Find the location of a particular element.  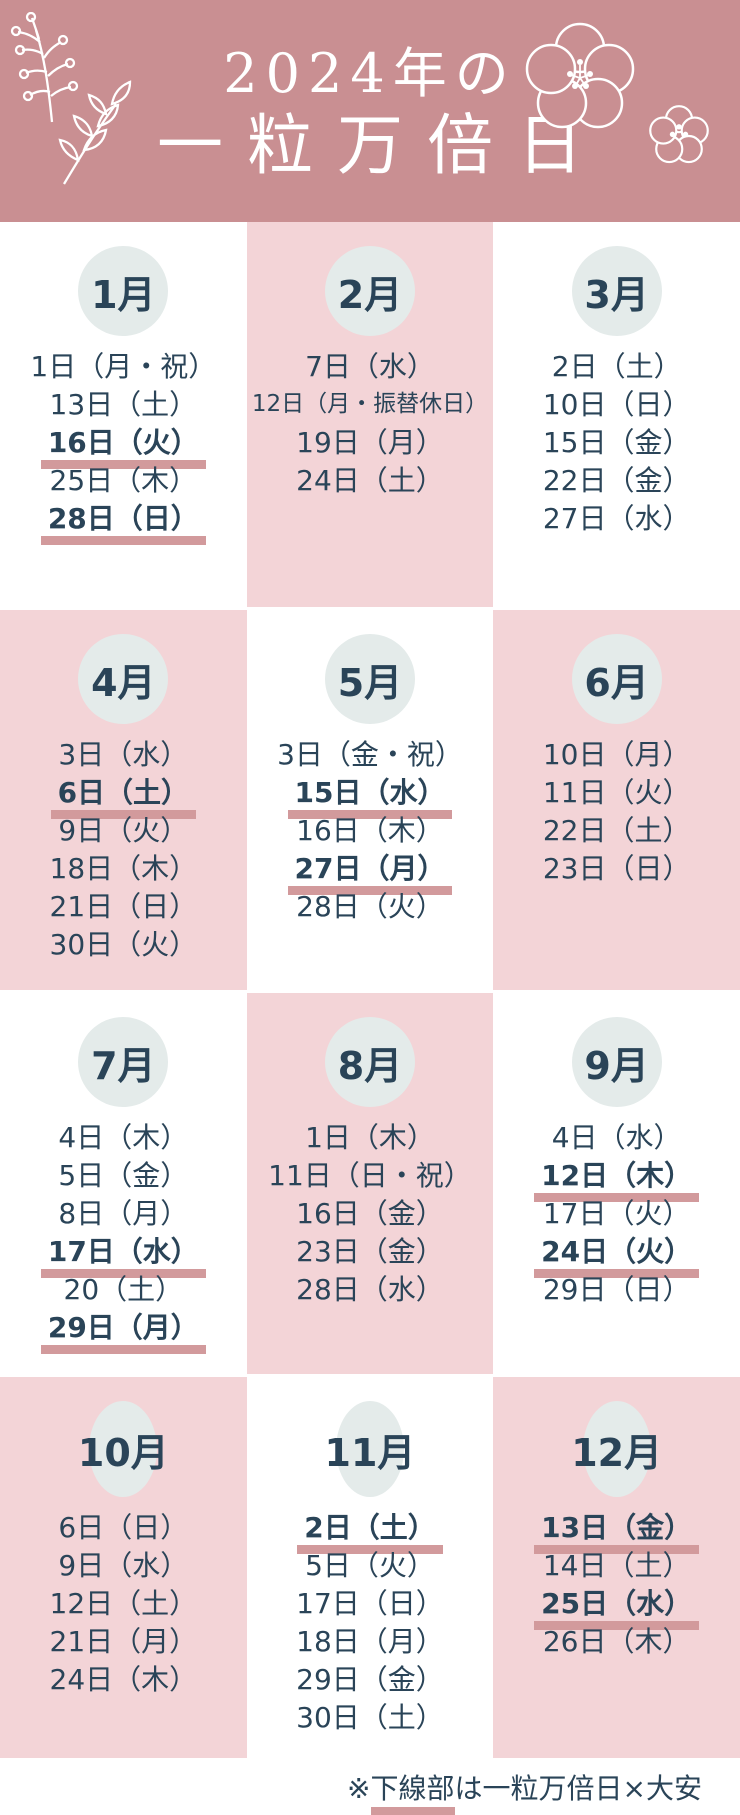

date-text: 10日（日） is located at coordinates (616, 404).